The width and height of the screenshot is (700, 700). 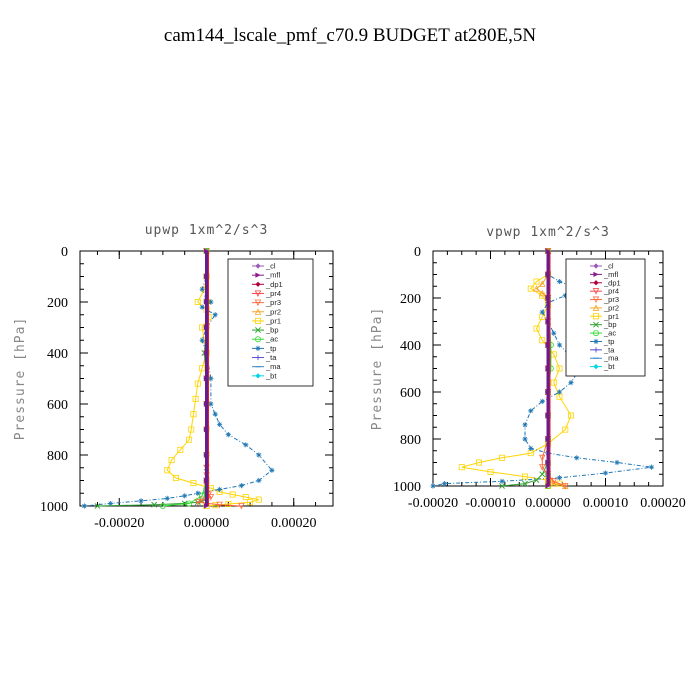 I want to click on legend-item: _ac, so click(x=265, y=339).